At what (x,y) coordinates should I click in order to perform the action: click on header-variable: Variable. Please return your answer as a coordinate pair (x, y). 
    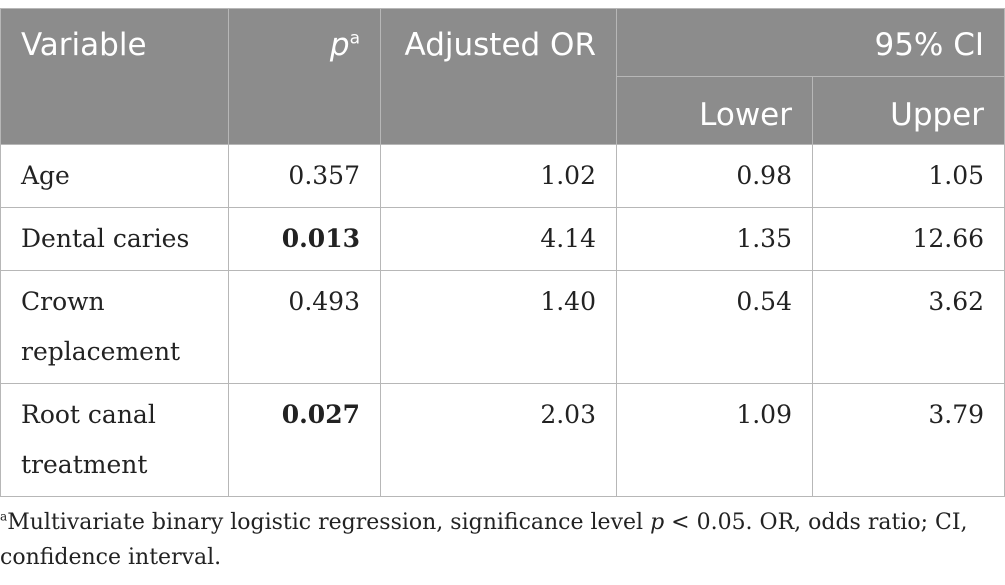
    Looking at the image, I should click on (114, 76).